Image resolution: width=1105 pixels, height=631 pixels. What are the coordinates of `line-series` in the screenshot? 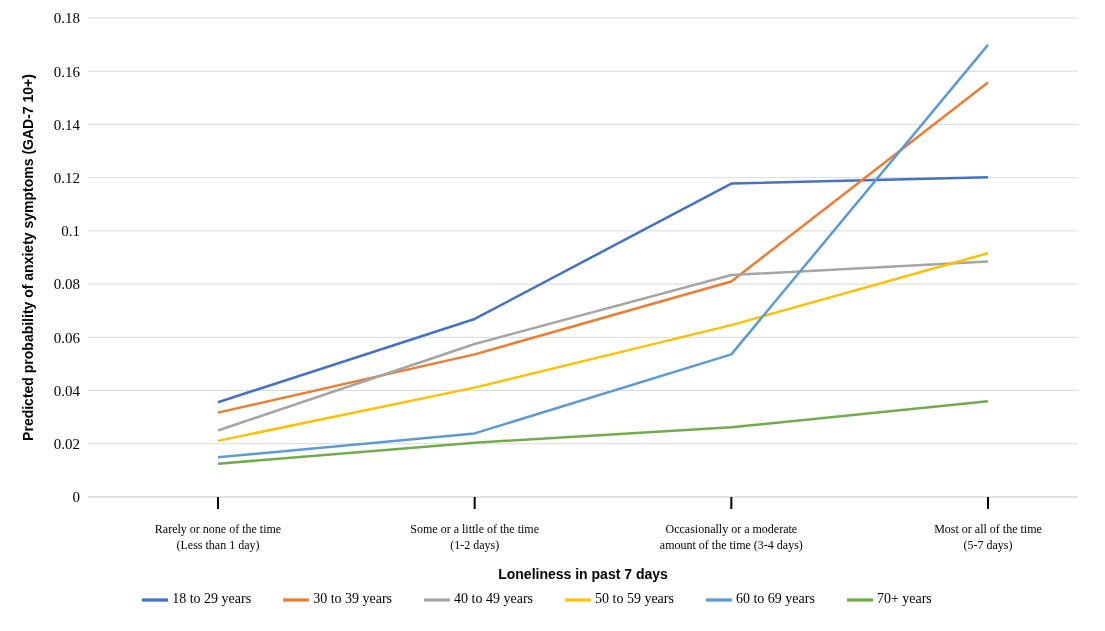 It's located at (603, 432).